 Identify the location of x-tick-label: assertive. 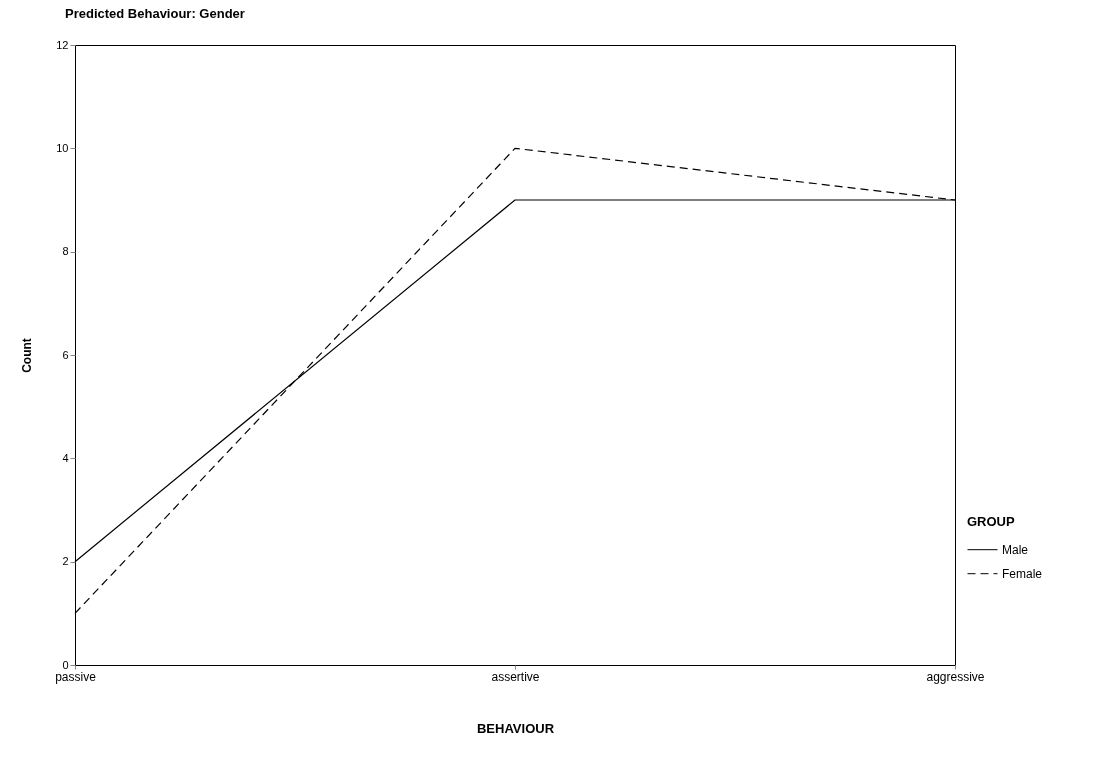
(515, 676).